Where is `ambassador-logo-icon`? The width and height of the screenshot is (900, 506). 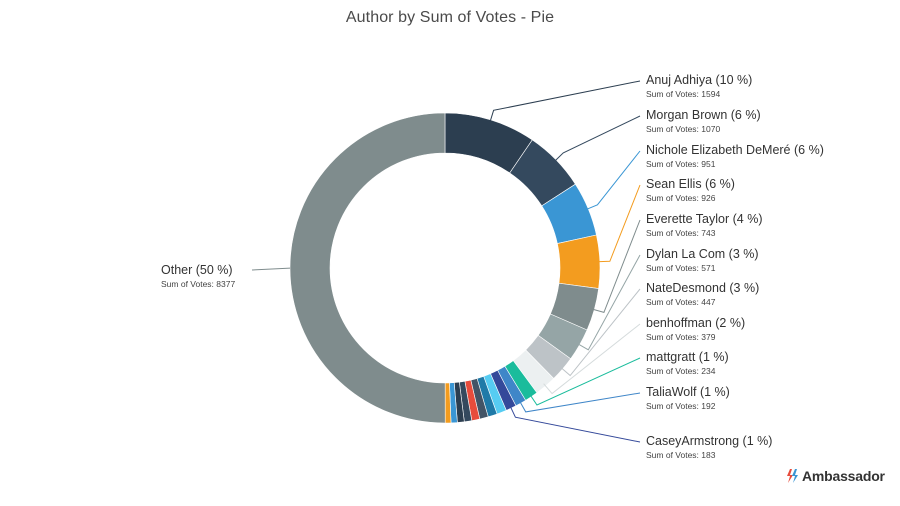
ambassador-logo-icon is located at coordinates (792, 476).